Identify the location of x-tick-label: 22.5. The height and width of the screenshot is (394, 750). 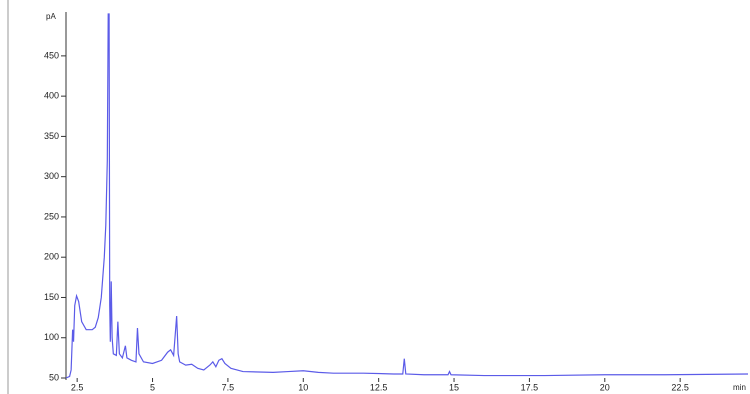
(680, 387).